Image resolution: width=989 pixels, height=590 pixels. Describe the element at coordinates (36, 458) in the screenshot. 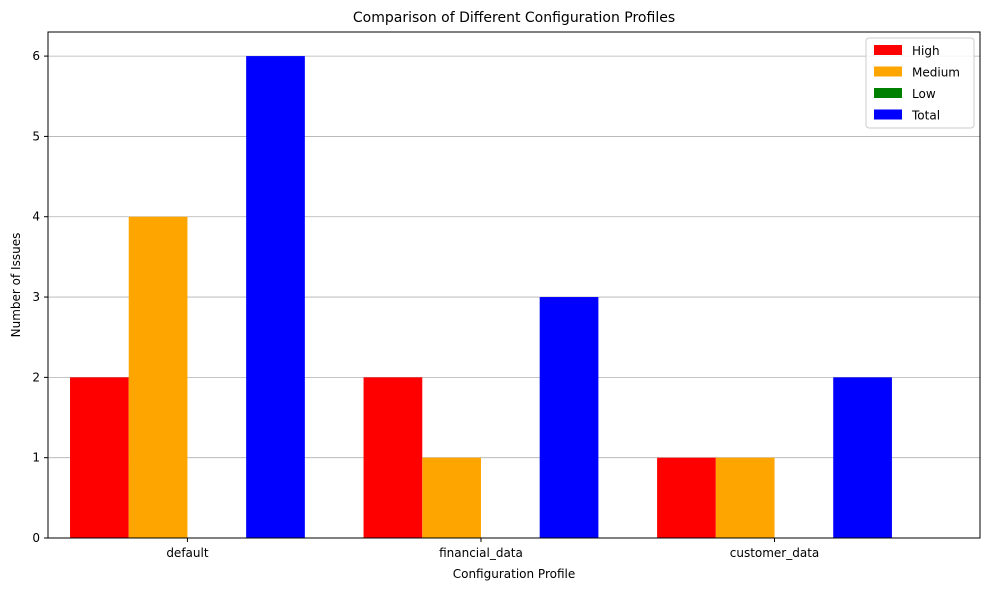

I see `y-tick-label: 1` at that location.